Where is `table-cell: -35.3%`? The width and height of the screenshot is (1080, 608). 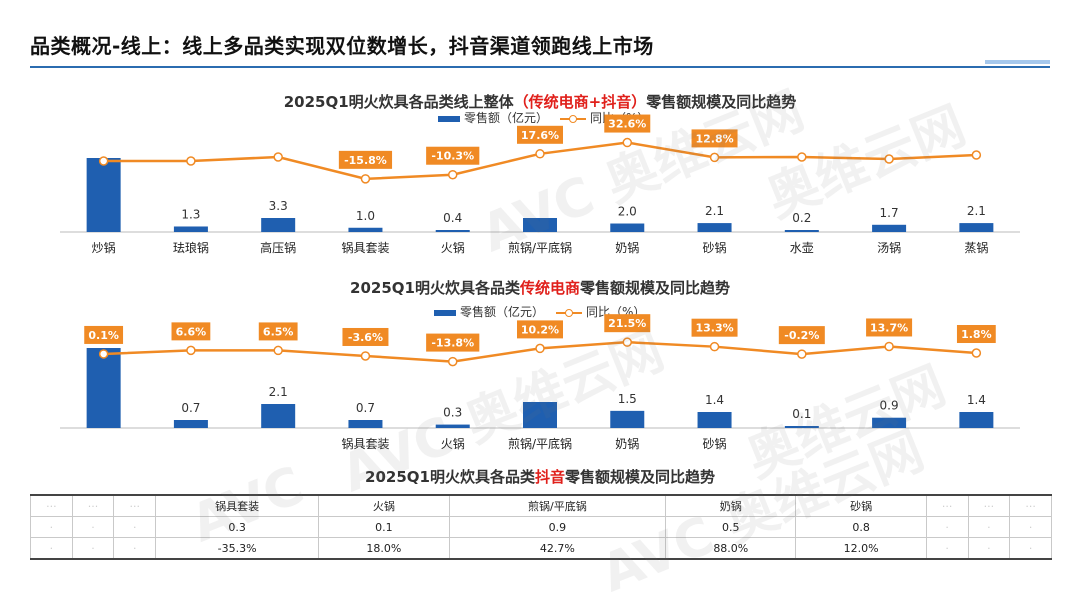 table-cell: -35.3% is located at coordinates (237, 548).